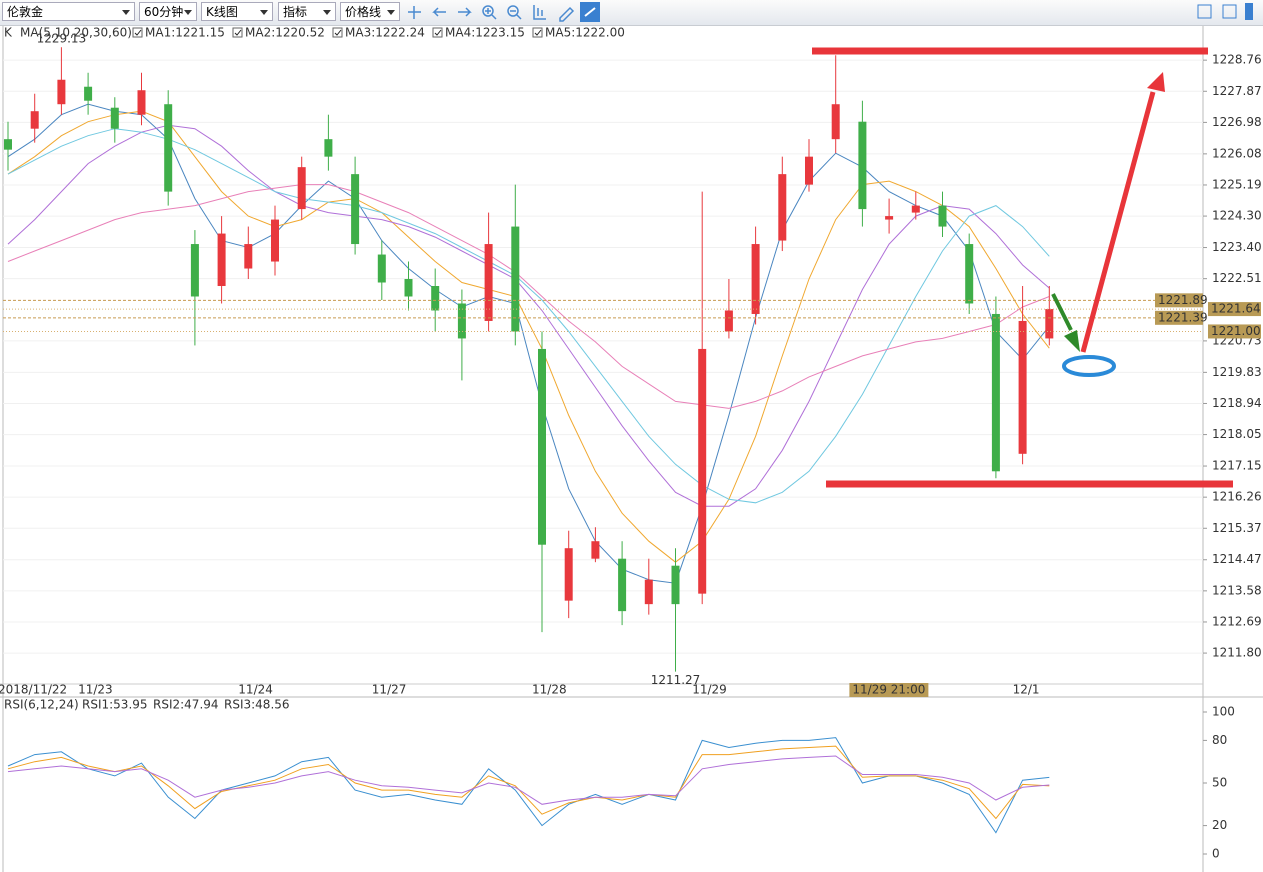 The height and width of the screenshot is (872, 1263). Describe the element at coordinates (257, 705) in the screenshot. I see `legend-label: RSI3:48.56` at that location.